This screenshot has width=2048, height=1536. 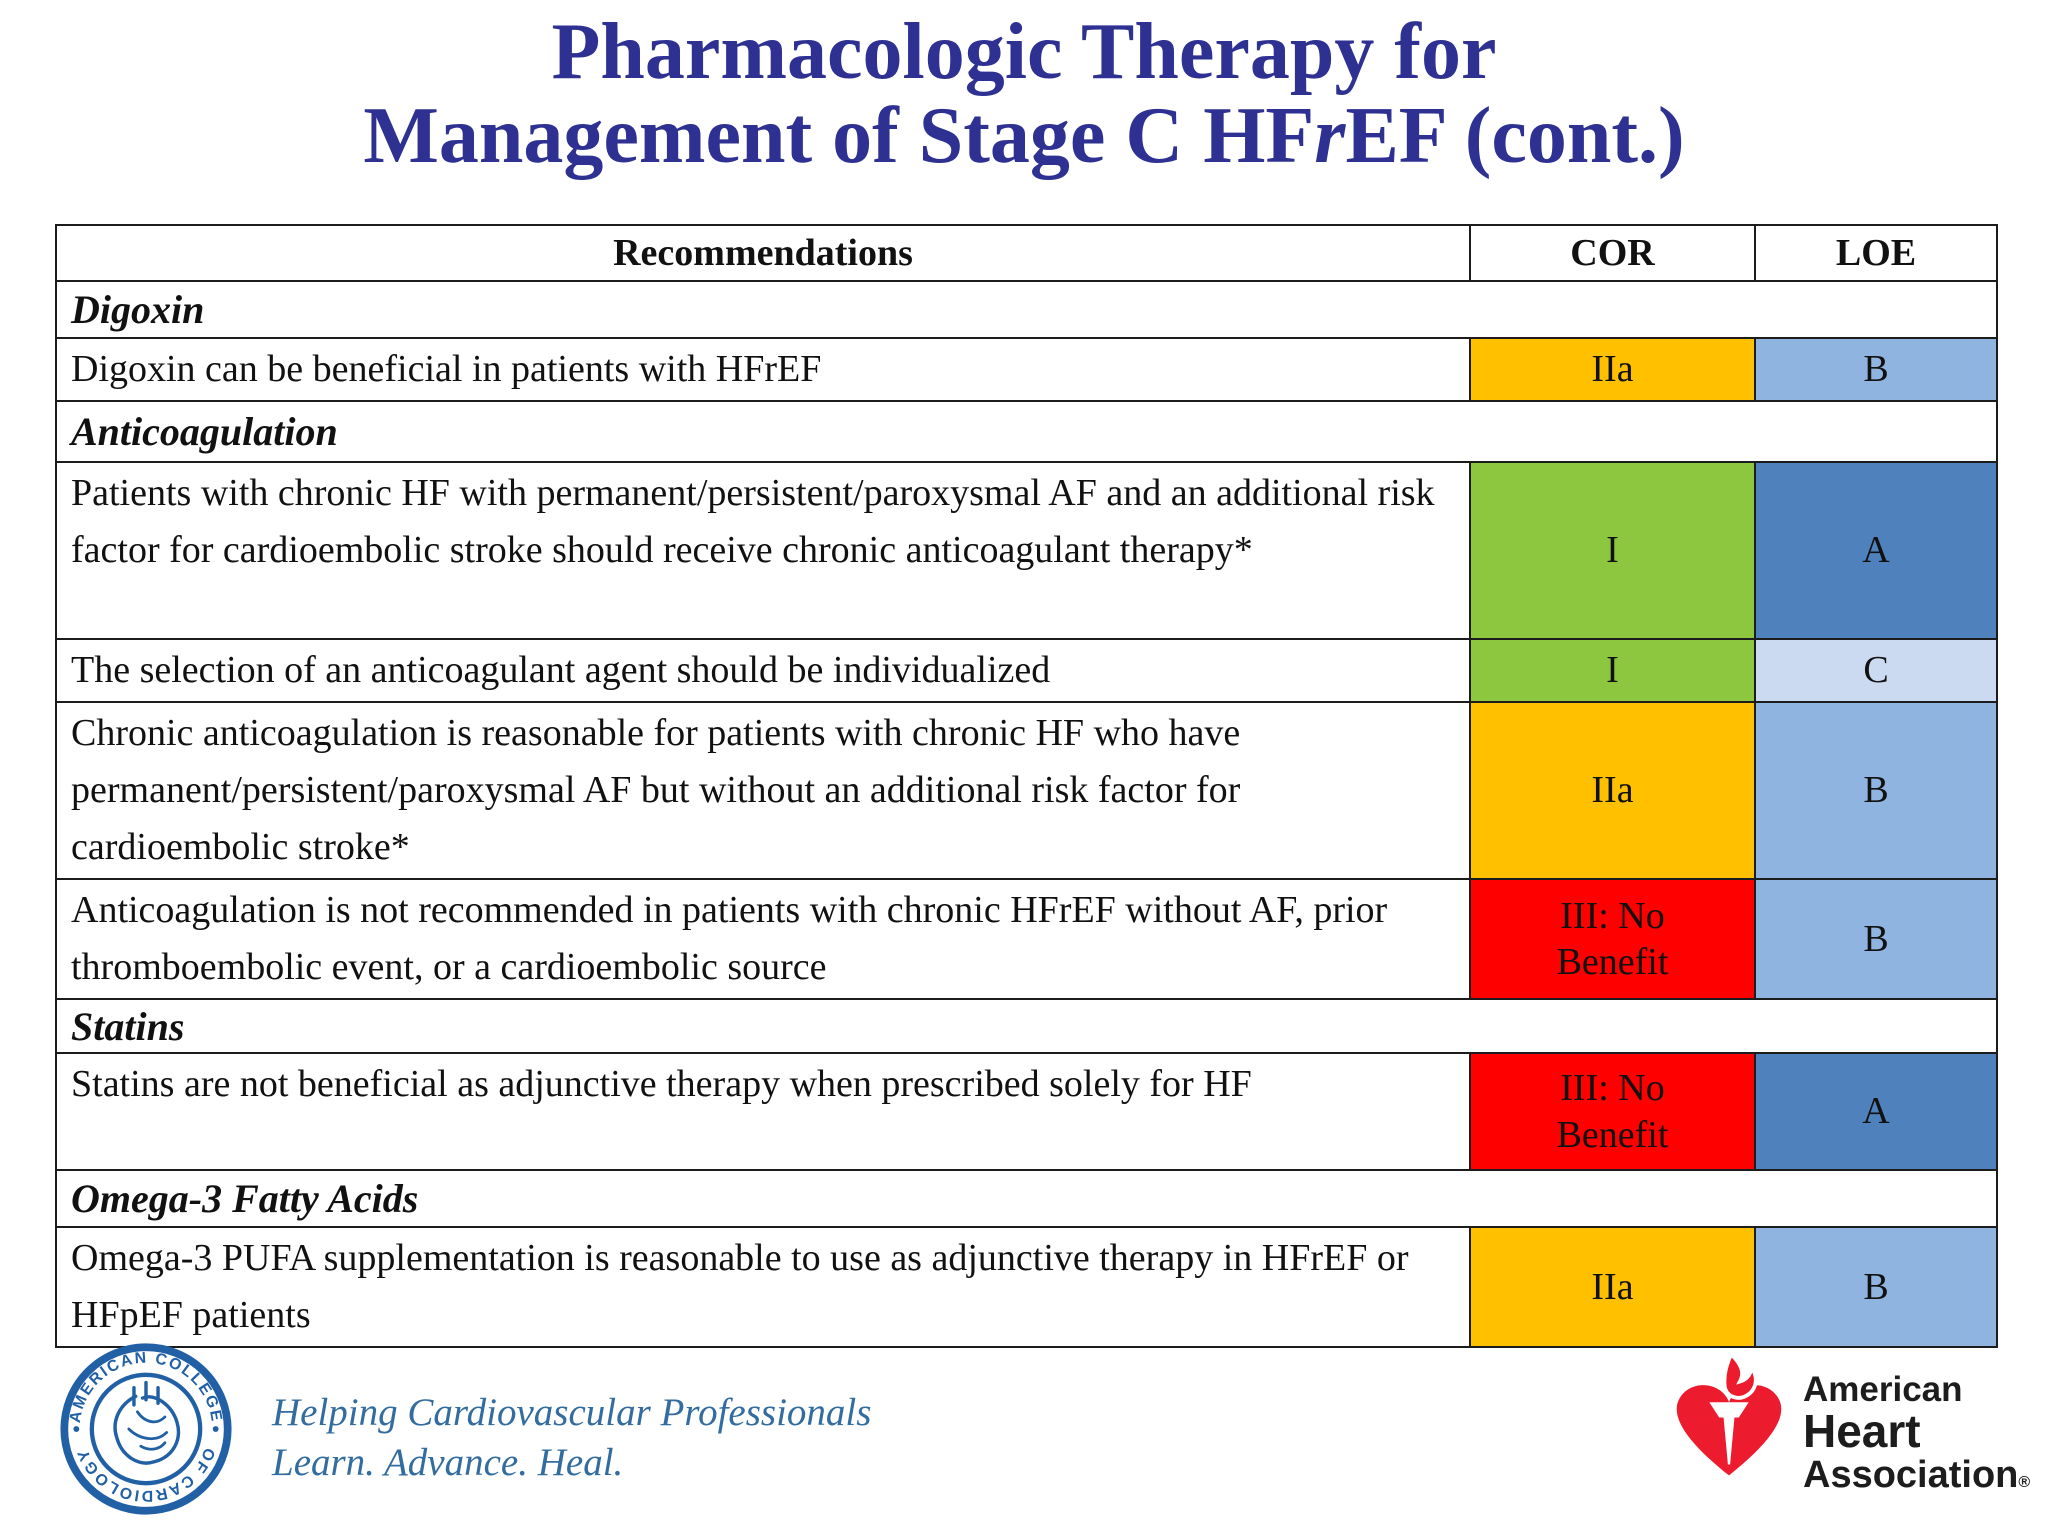 What do you see at coordinates (215, 1429) in the screenshot?
I see `acc-ring-dot-right` at bounding box center [215, 1429].